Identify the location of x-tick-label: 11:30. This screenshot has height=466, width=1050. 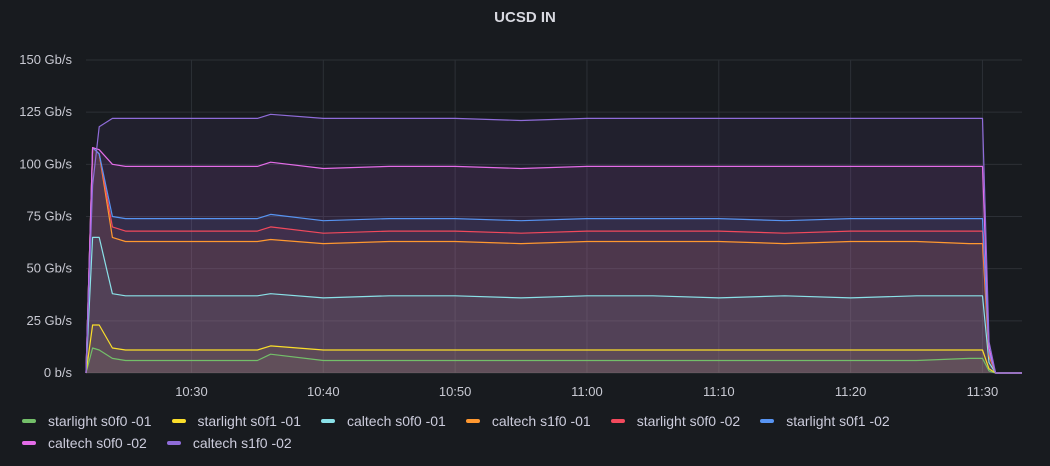
(983, 391).